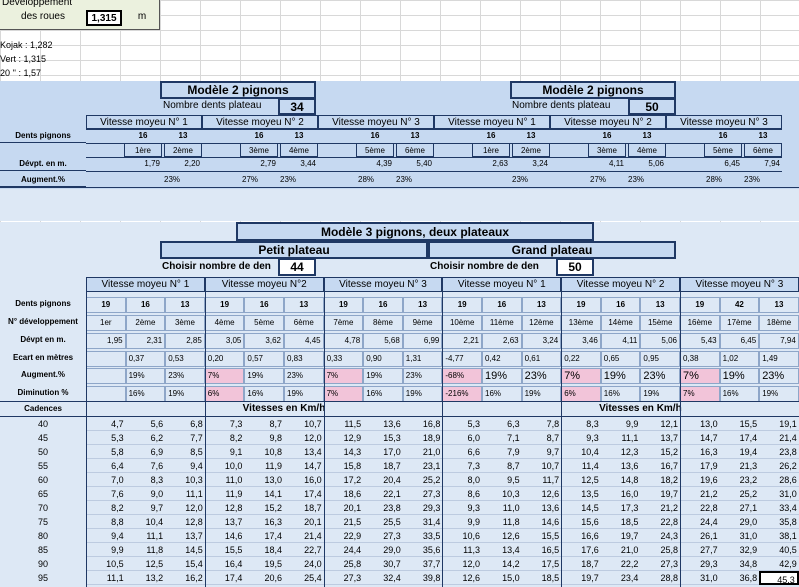  Describe the element at coordinates (491, 150) in the screenshot. I see `model2-right-gear-1: 1ère` at that location.